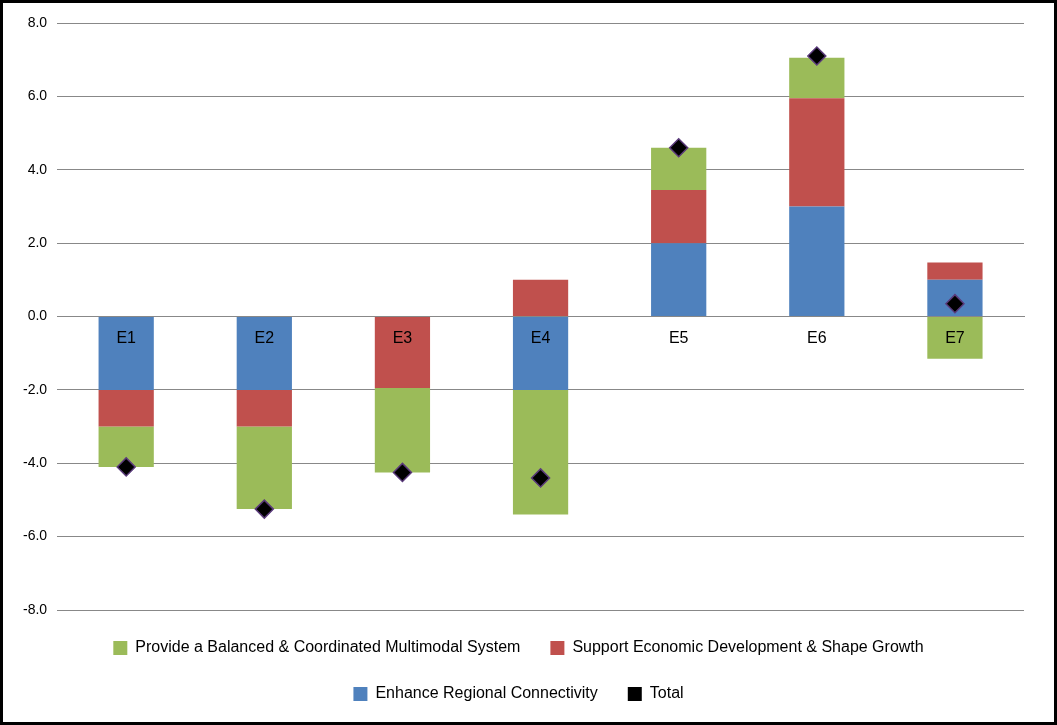  I want to click on y-tick-label: 2.0, so click(37, 241).